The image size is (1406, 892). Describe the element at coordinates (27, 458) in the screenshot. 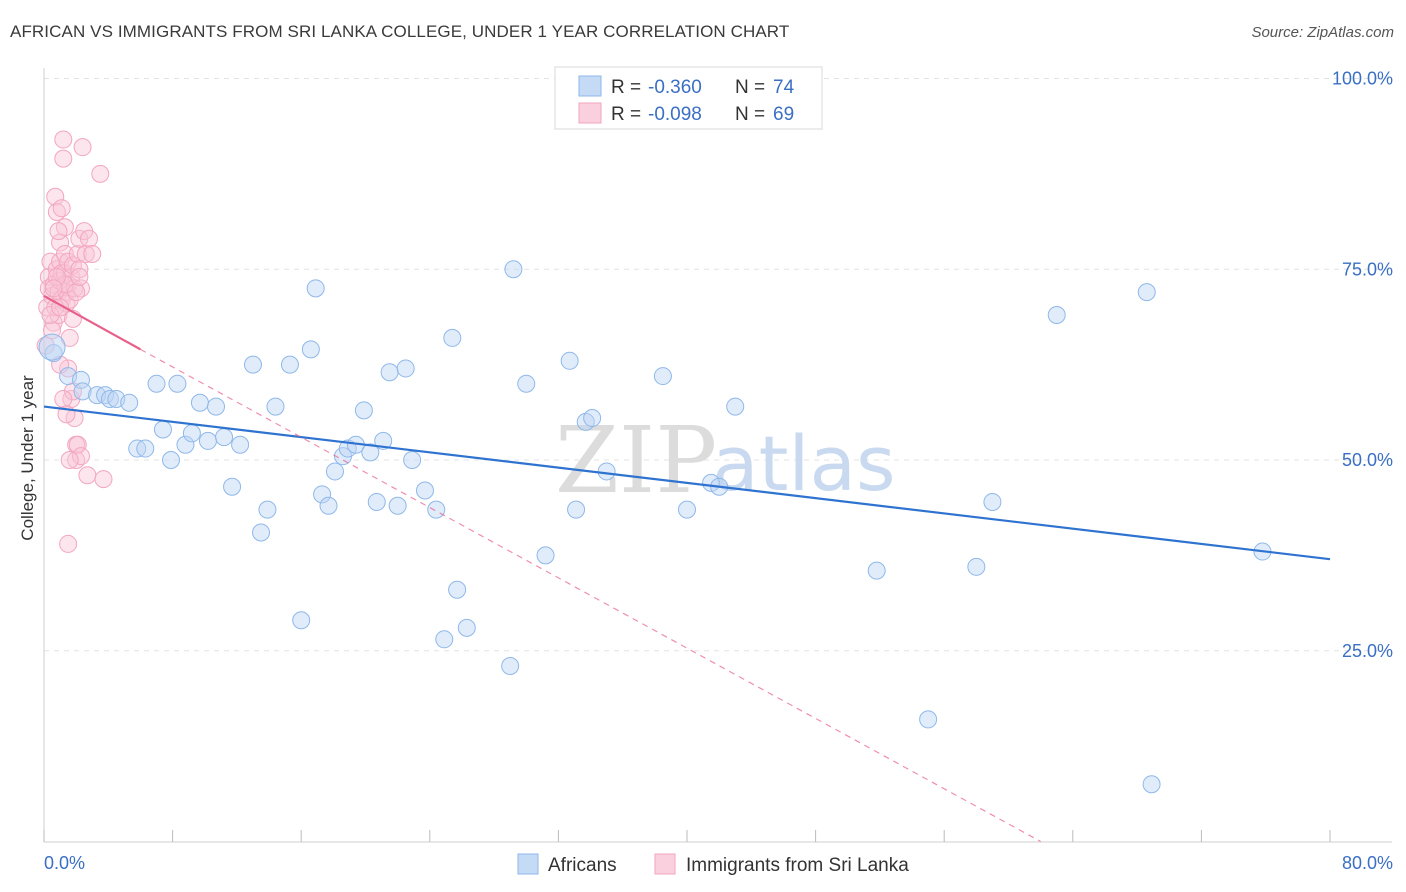

I see `y-axis-label: College, Under 1 year` at that location.